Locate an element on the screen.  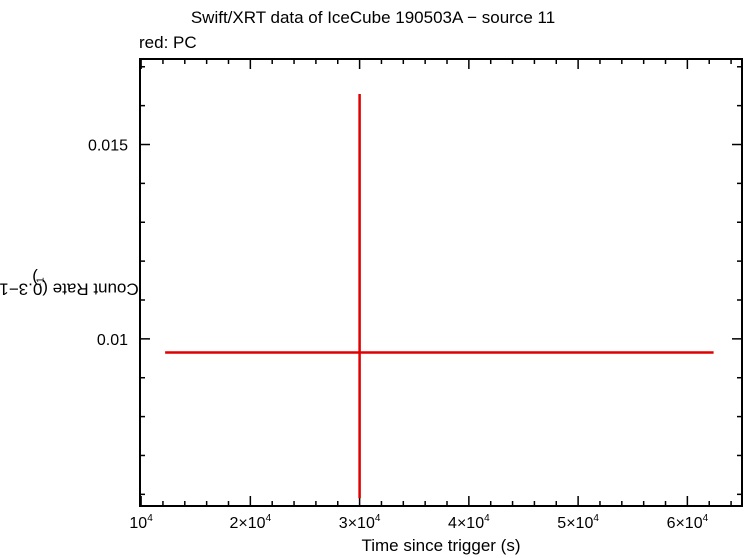
y-tick-label: 0.01 is located at coordinates (112, 340).